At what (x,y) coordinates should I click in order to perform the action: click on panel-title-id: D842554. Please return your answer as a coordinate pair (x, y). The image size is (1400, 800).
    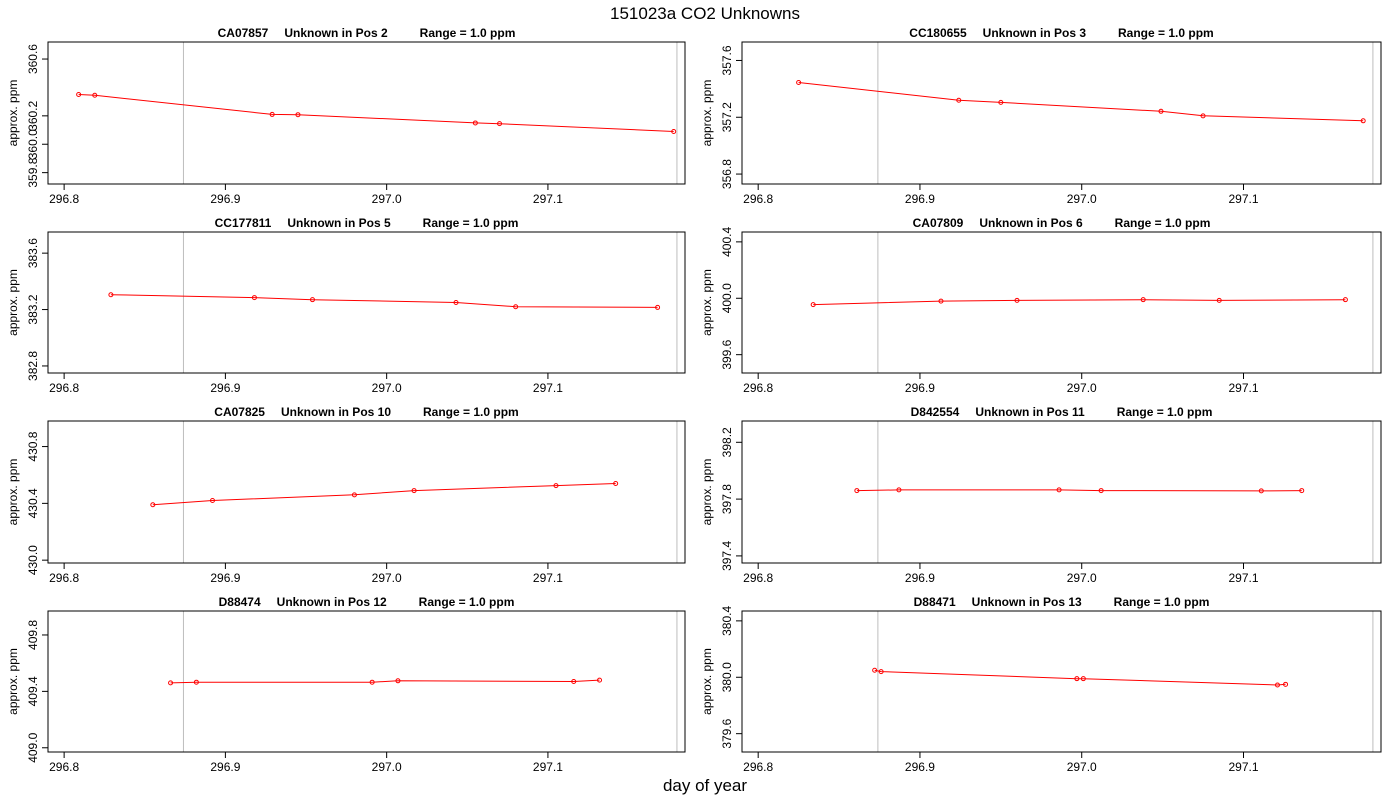
    Looking at the image, I should click on (935, 412).